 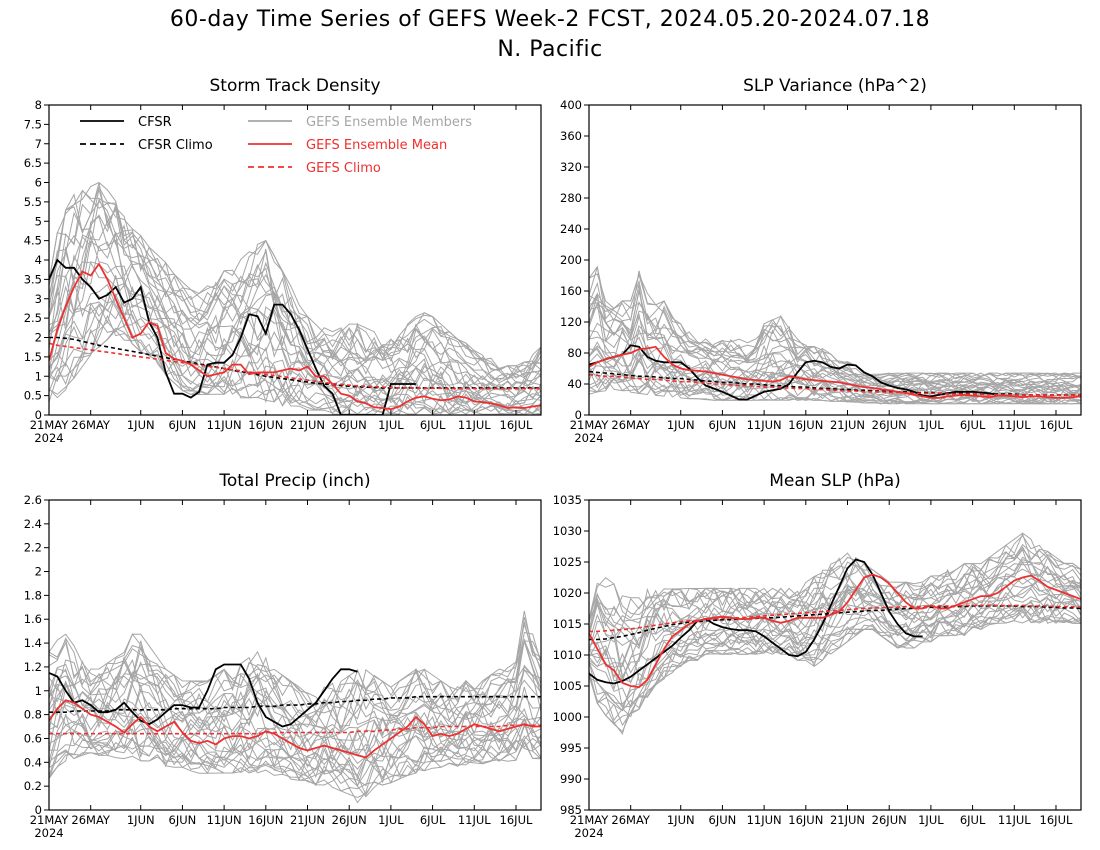 What do you see at coordinates (567, 717) in the screenshot?
I see `y-tick-label: 1000` at bounding box center [567, 717].